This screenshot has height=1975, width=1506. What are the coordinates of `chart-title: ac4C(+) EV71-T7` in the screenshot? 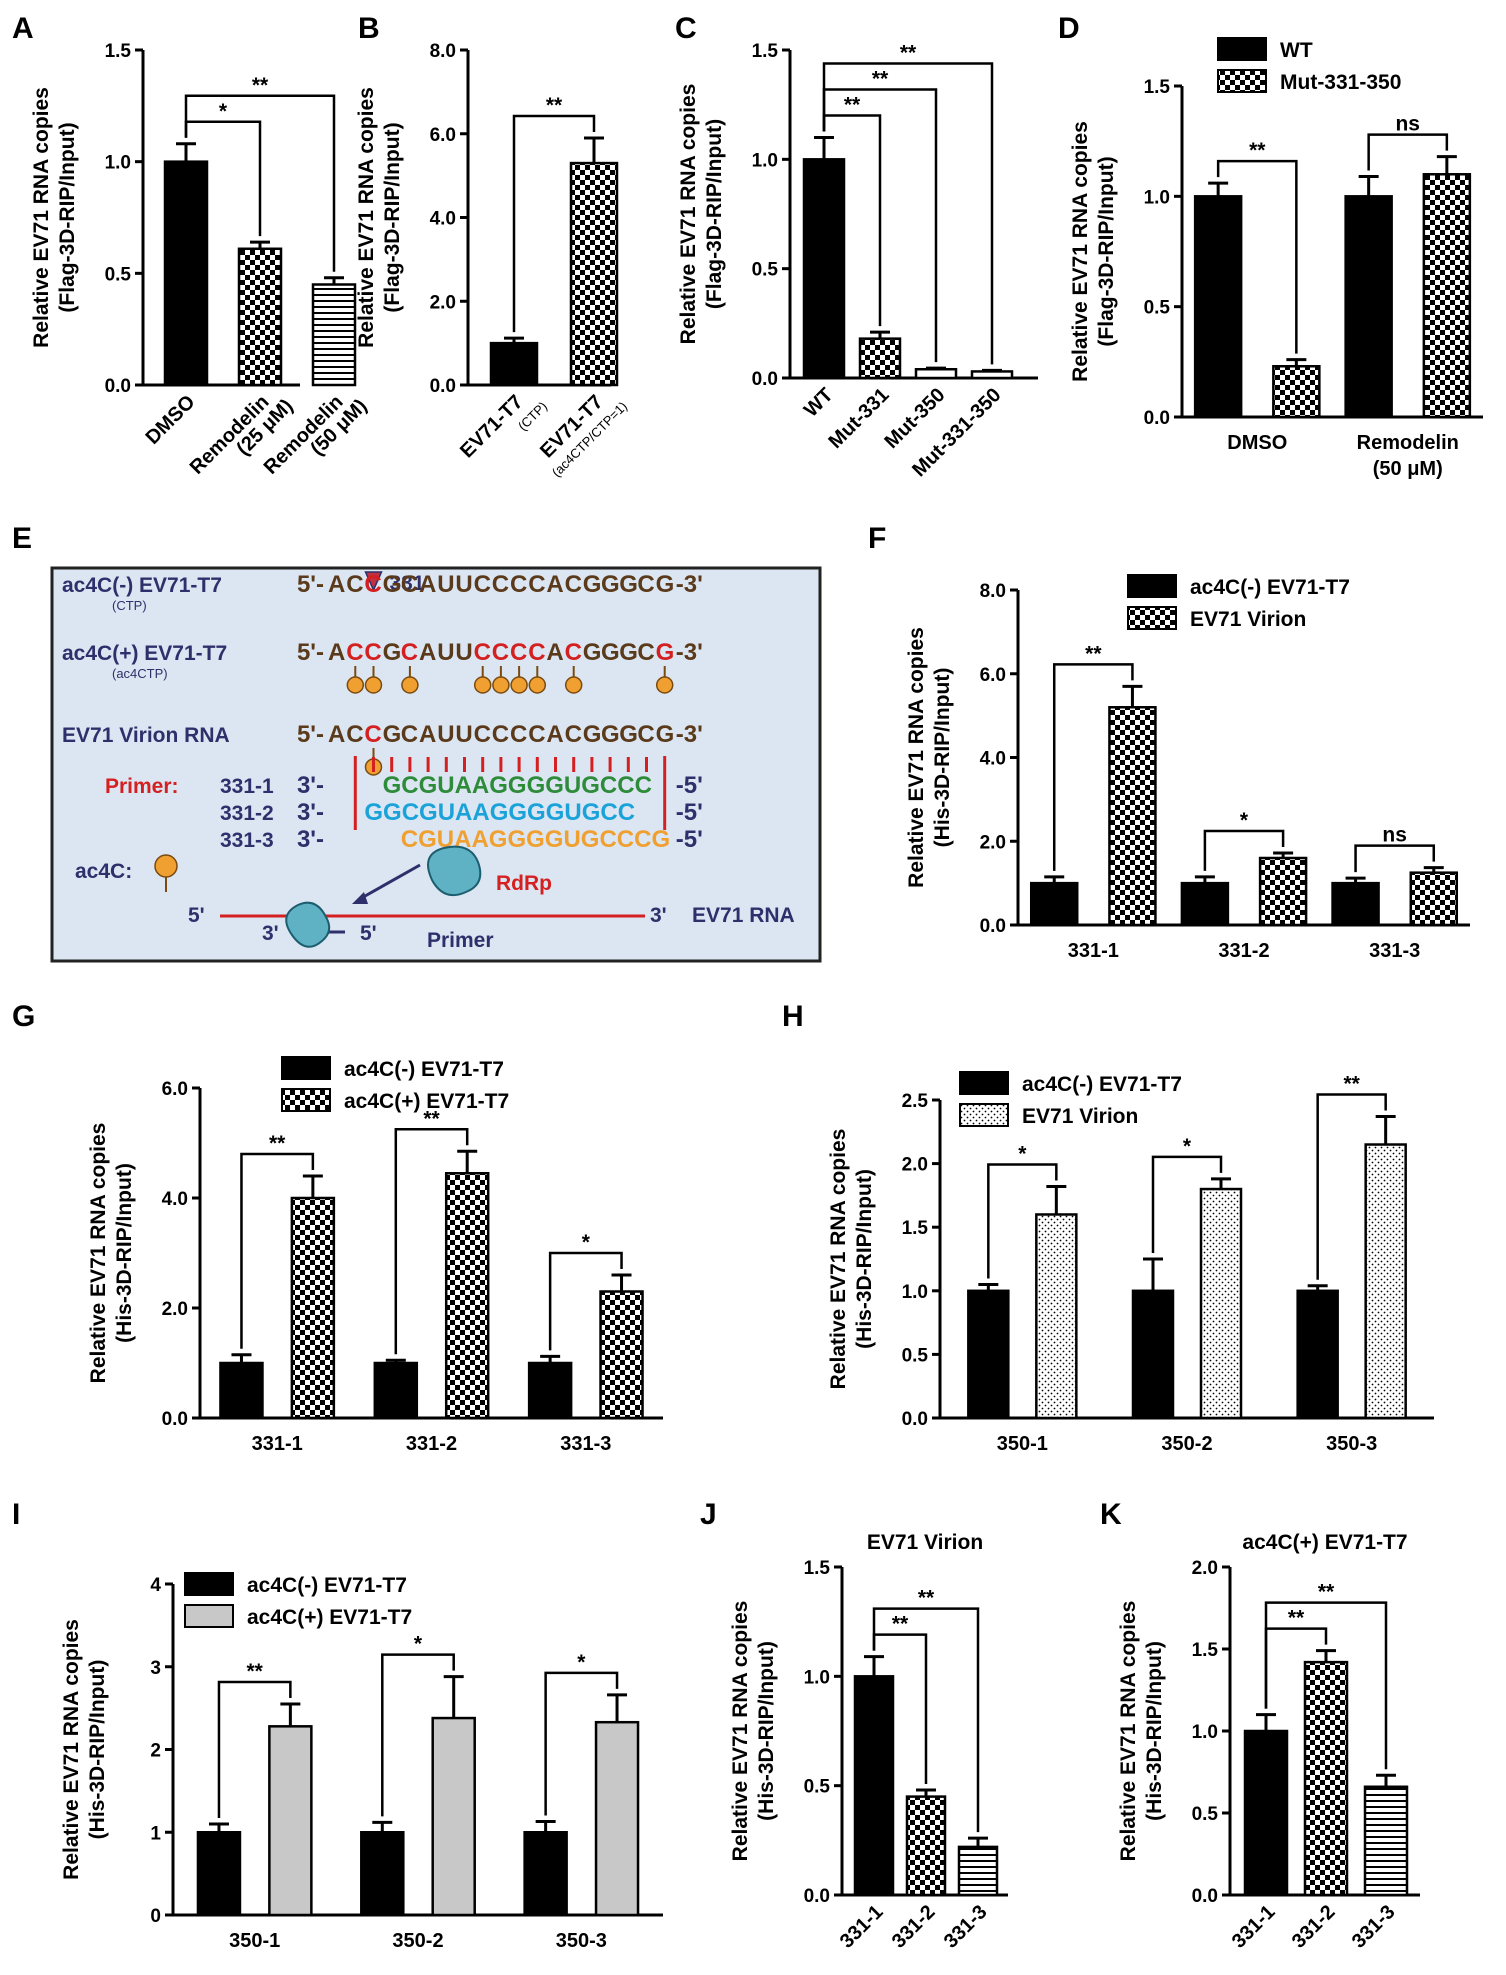 It's located at (1324, 1542).